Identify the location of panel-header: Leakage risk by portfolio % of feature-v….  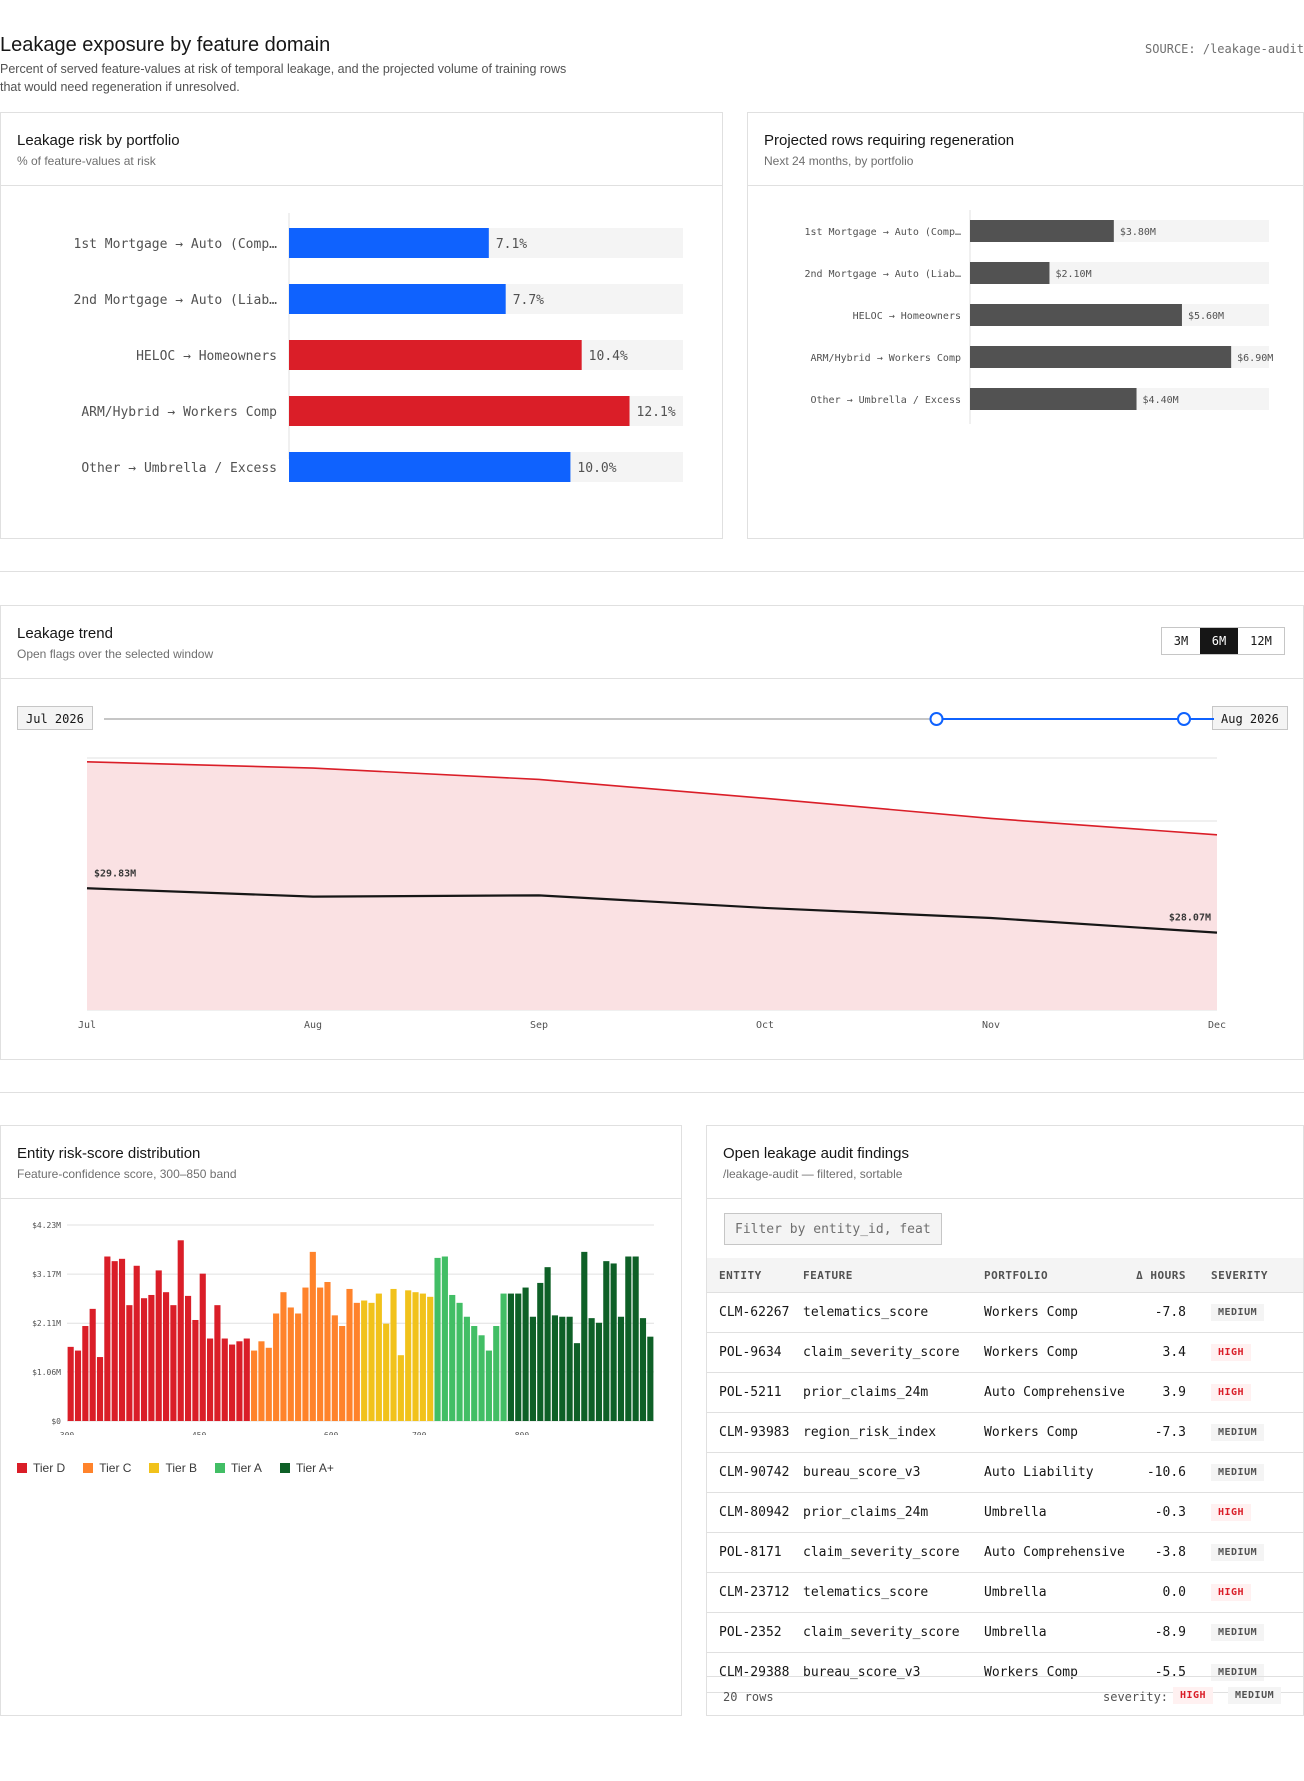
(361, 149).